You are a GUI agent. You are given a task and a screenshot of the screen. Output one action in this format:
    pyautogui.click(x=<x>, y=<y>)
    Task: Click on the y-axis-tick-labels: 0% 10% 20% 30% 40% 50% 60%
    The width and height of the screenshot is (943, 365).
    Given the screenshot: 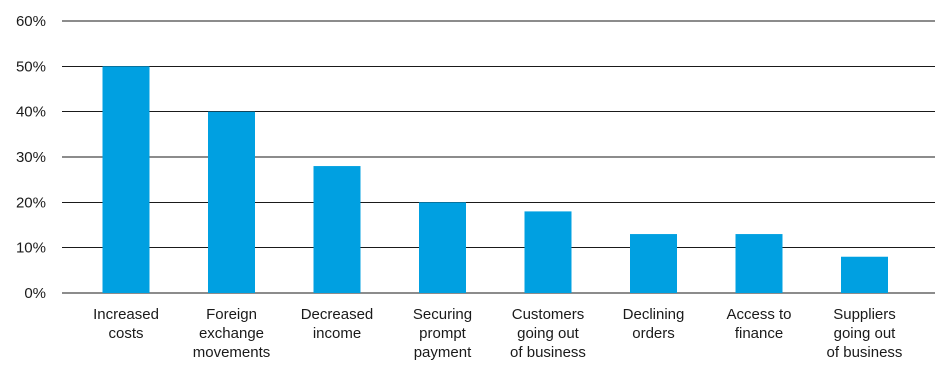 What is the action you would take?
    pyautogui.click(x=31, y=157)
    